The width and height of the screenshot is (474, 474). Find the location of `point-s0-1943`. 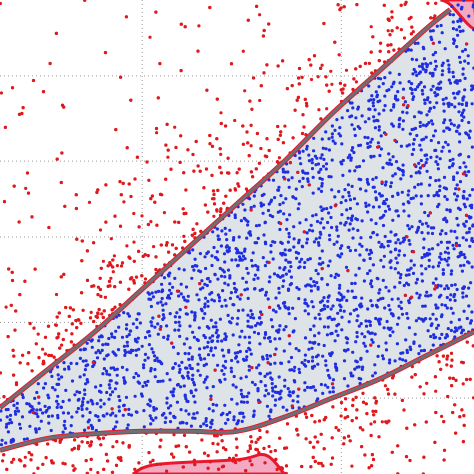

point-s0-1943 is located at coordinates (126, 397).